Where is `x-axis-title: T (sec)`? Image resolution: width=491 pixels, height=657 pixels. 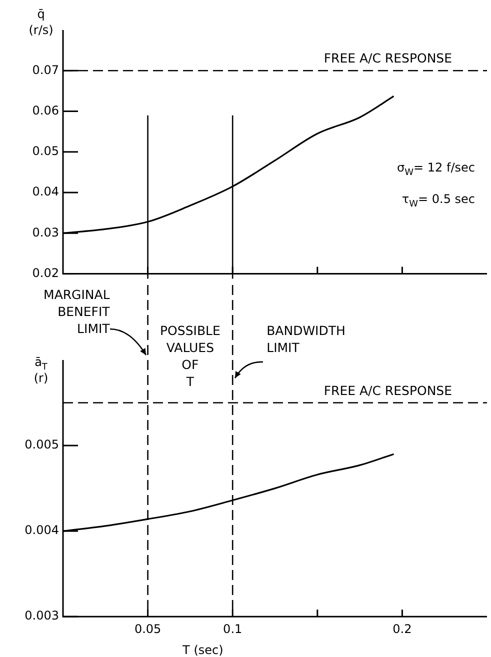 x-axis-title: T (sec) is located at coordinates (203, 650).